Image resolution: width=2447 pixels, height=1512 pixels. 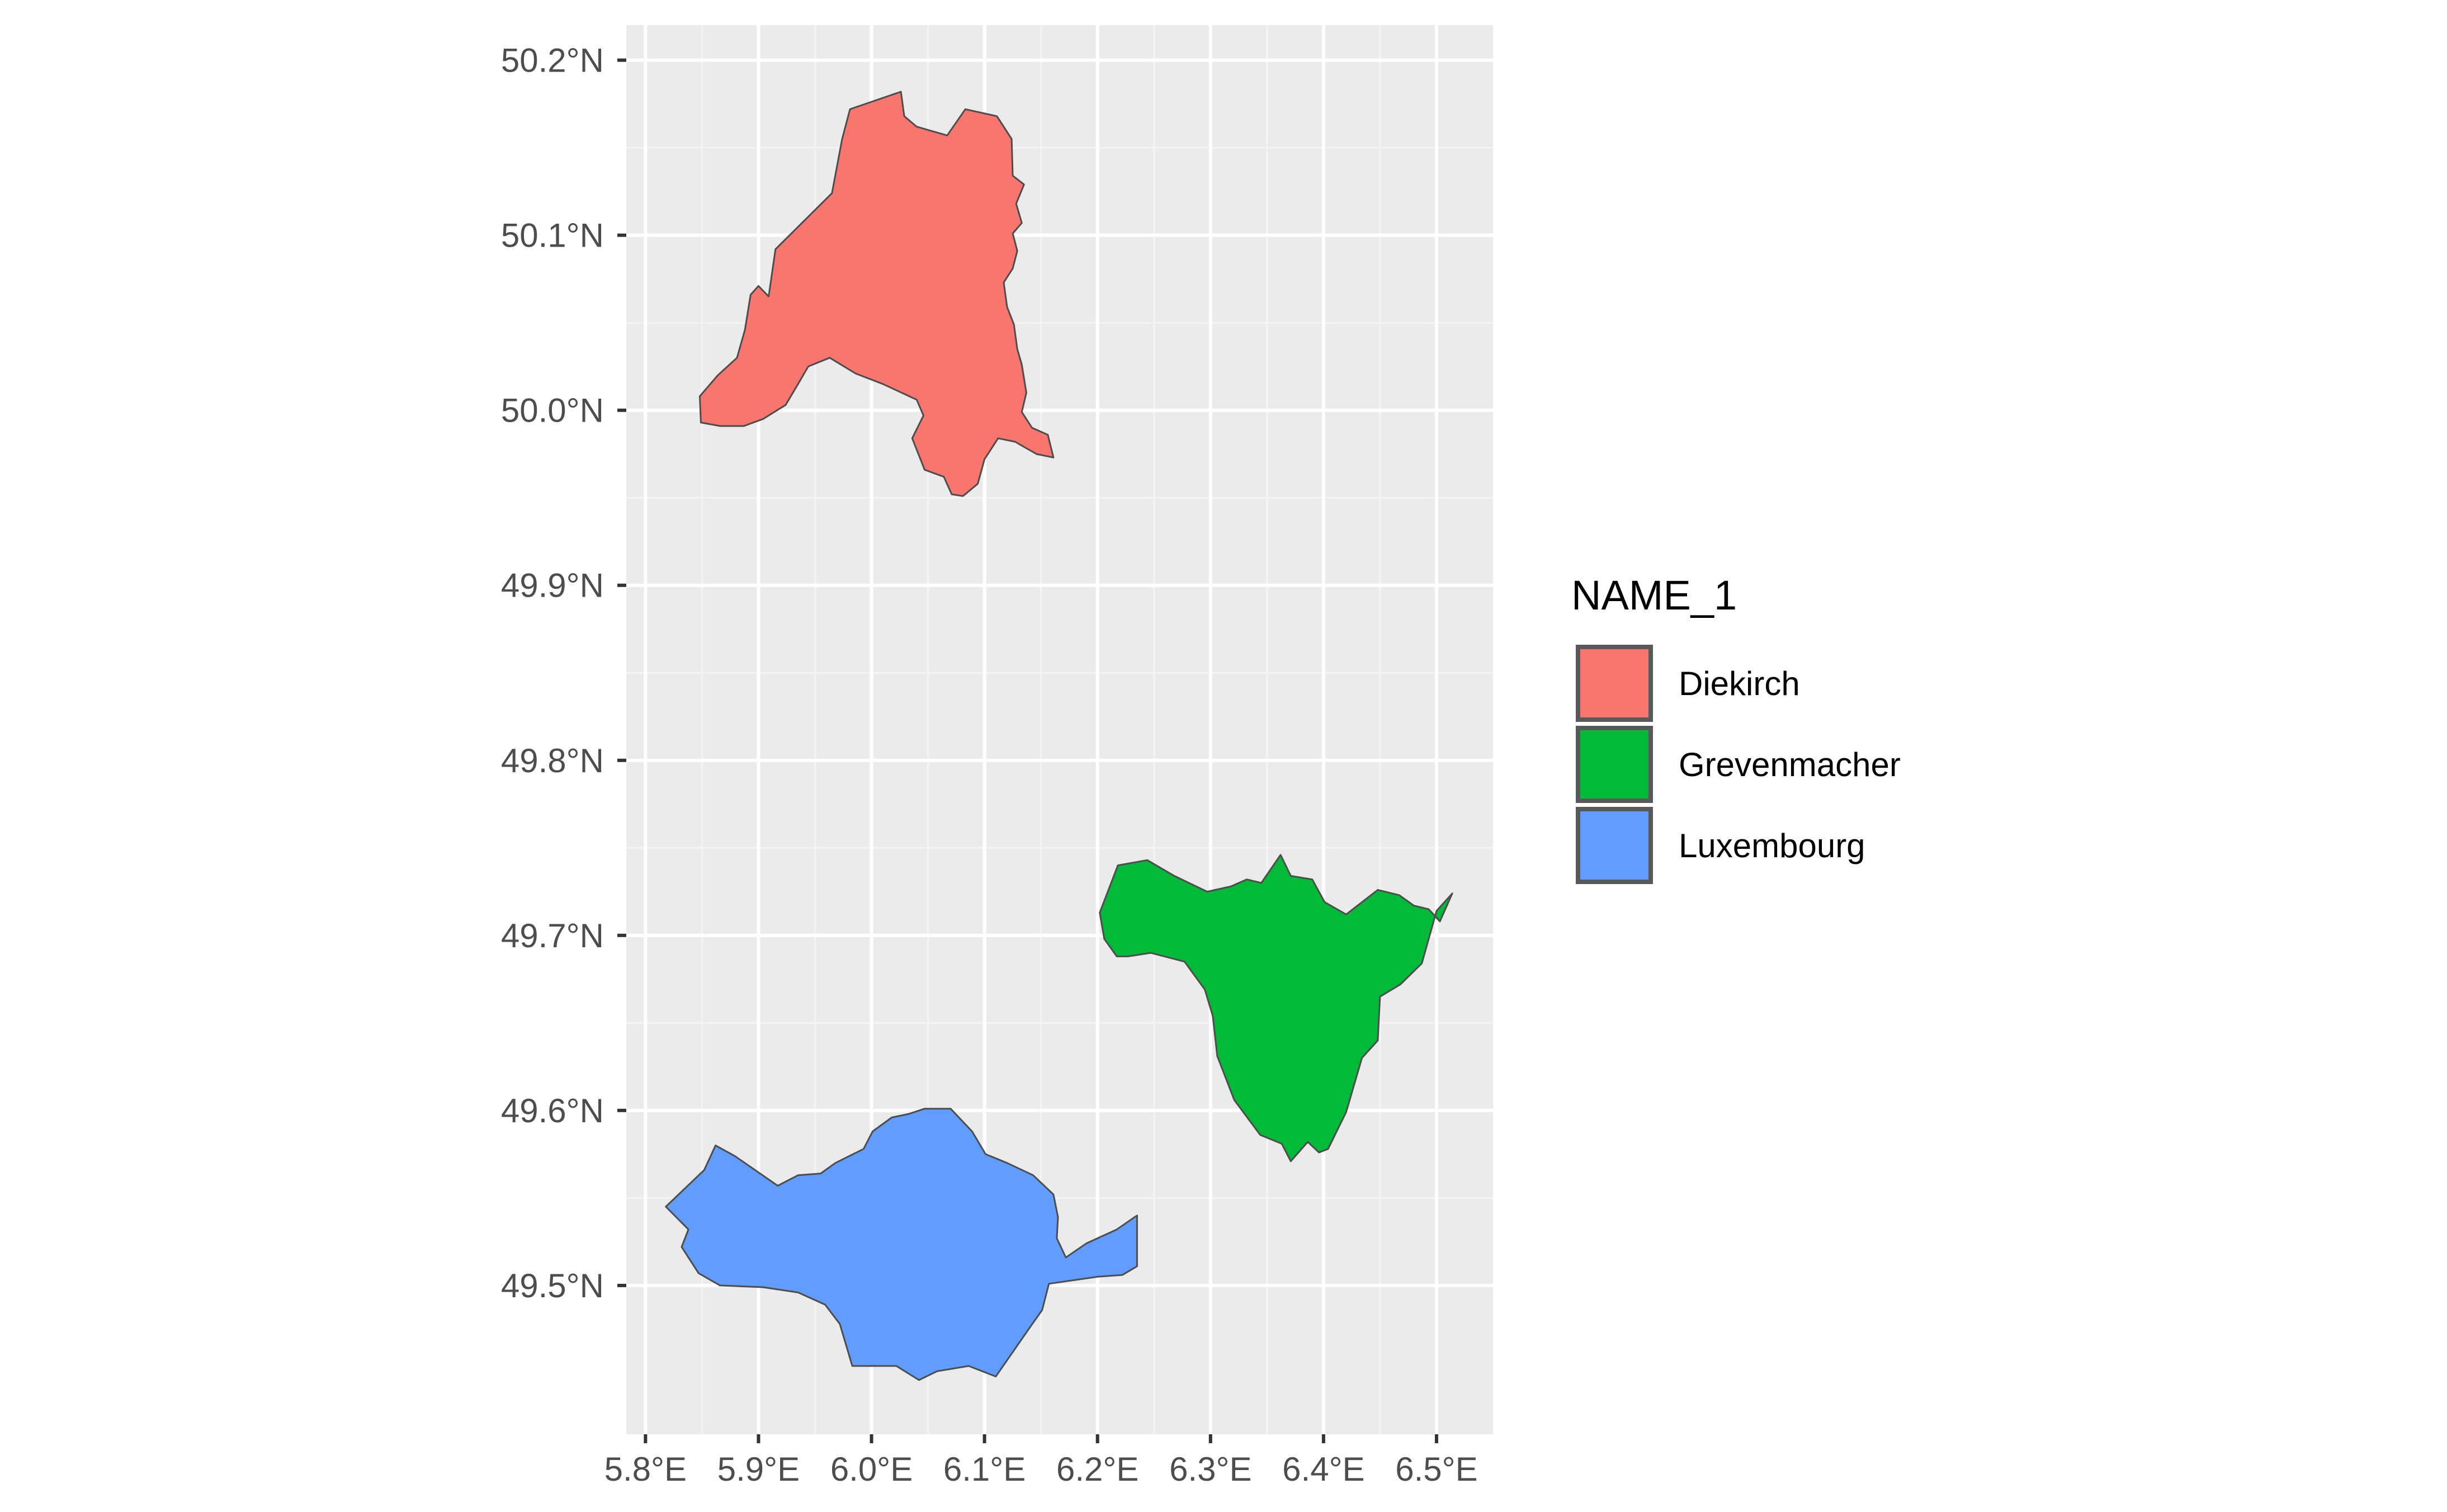 What do you see at coordinates (552, 936) in the screenshot?
I see `y-tick-label: 49.7°N` at bounding box center [552, 936].